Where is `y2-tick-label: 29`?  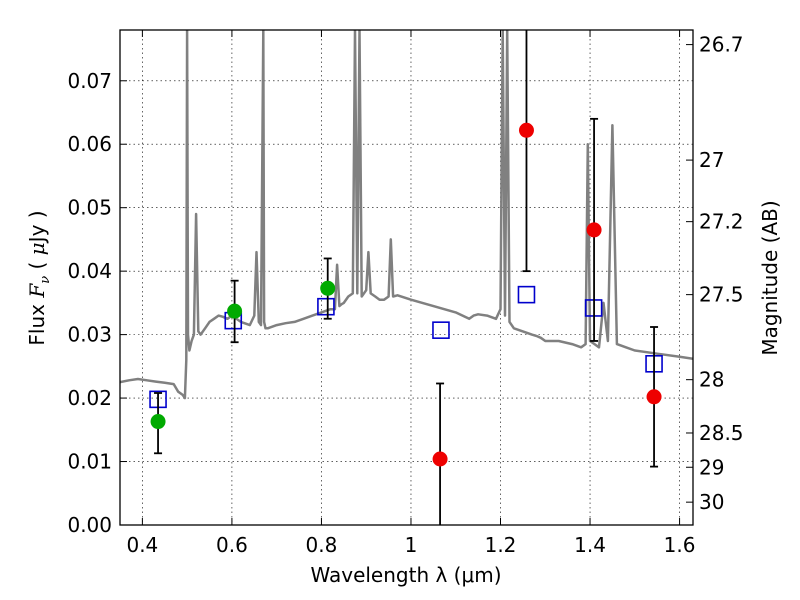
y2-tick-label: 29 is located at coordinates (711, 467).